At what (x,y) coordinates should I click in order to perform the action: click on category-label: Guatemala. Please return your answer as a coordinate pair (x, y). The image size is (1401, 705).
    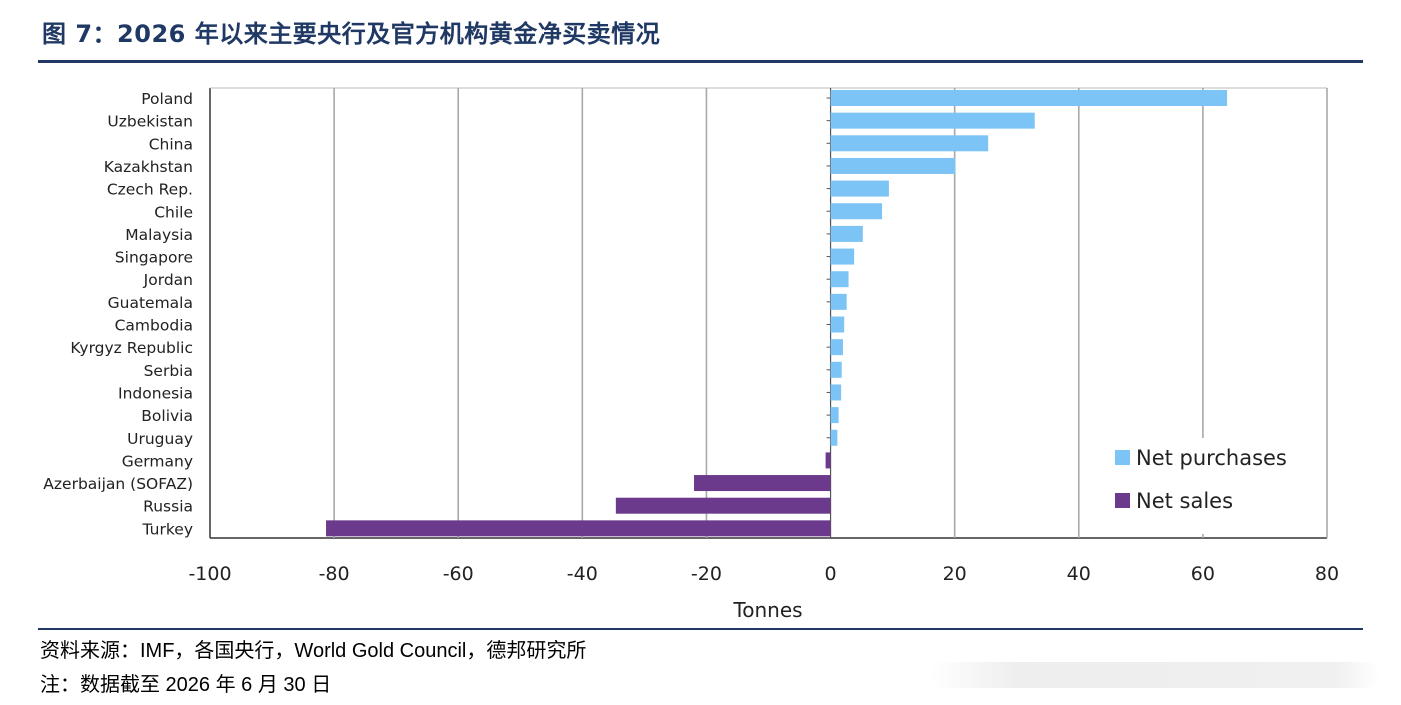
    Looking at the image, I should click on (150, 303).